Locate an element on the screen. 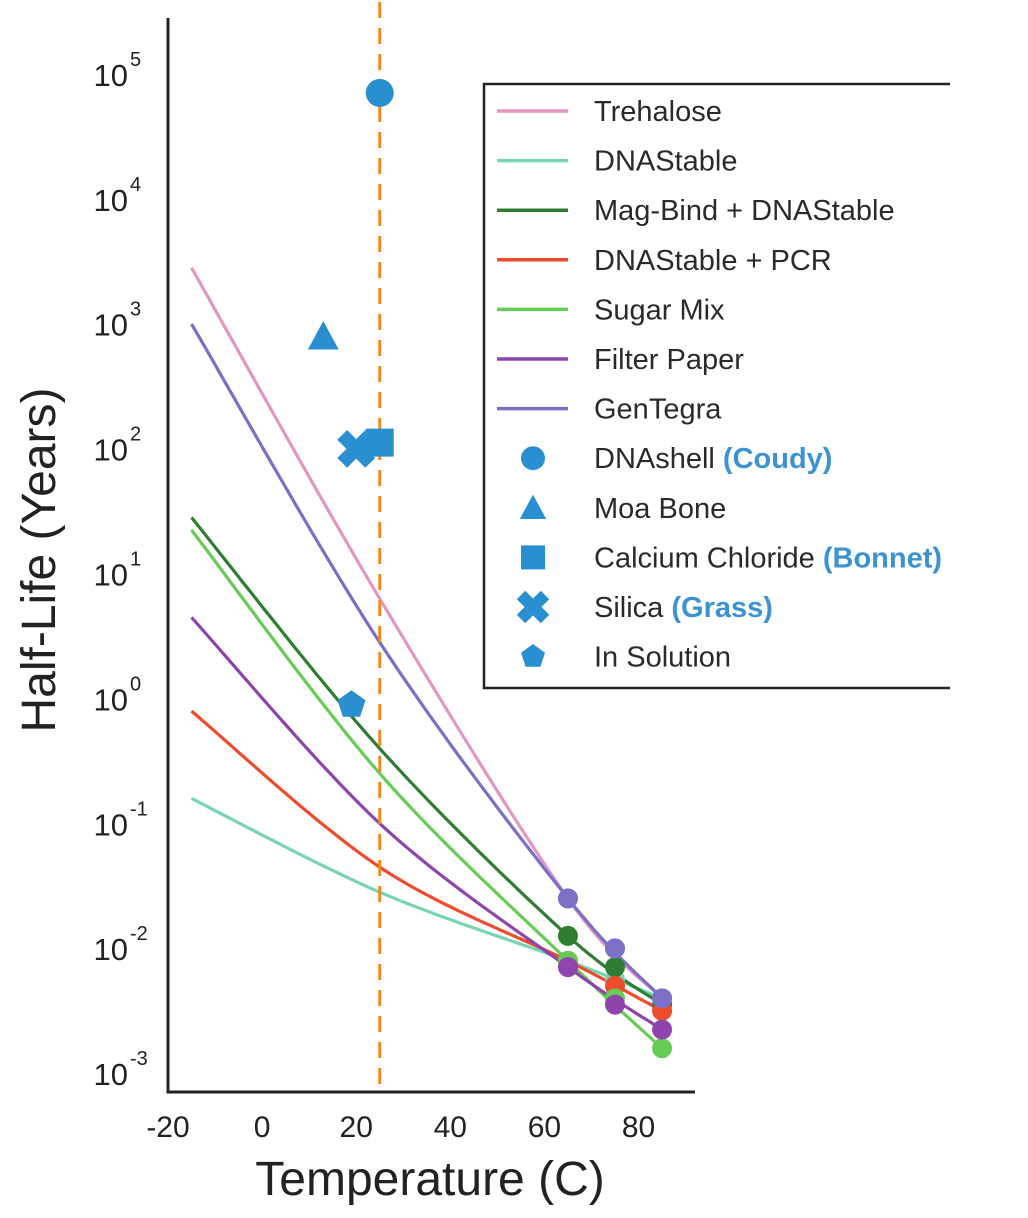  literature-markers is located at coordinates (350, 397).